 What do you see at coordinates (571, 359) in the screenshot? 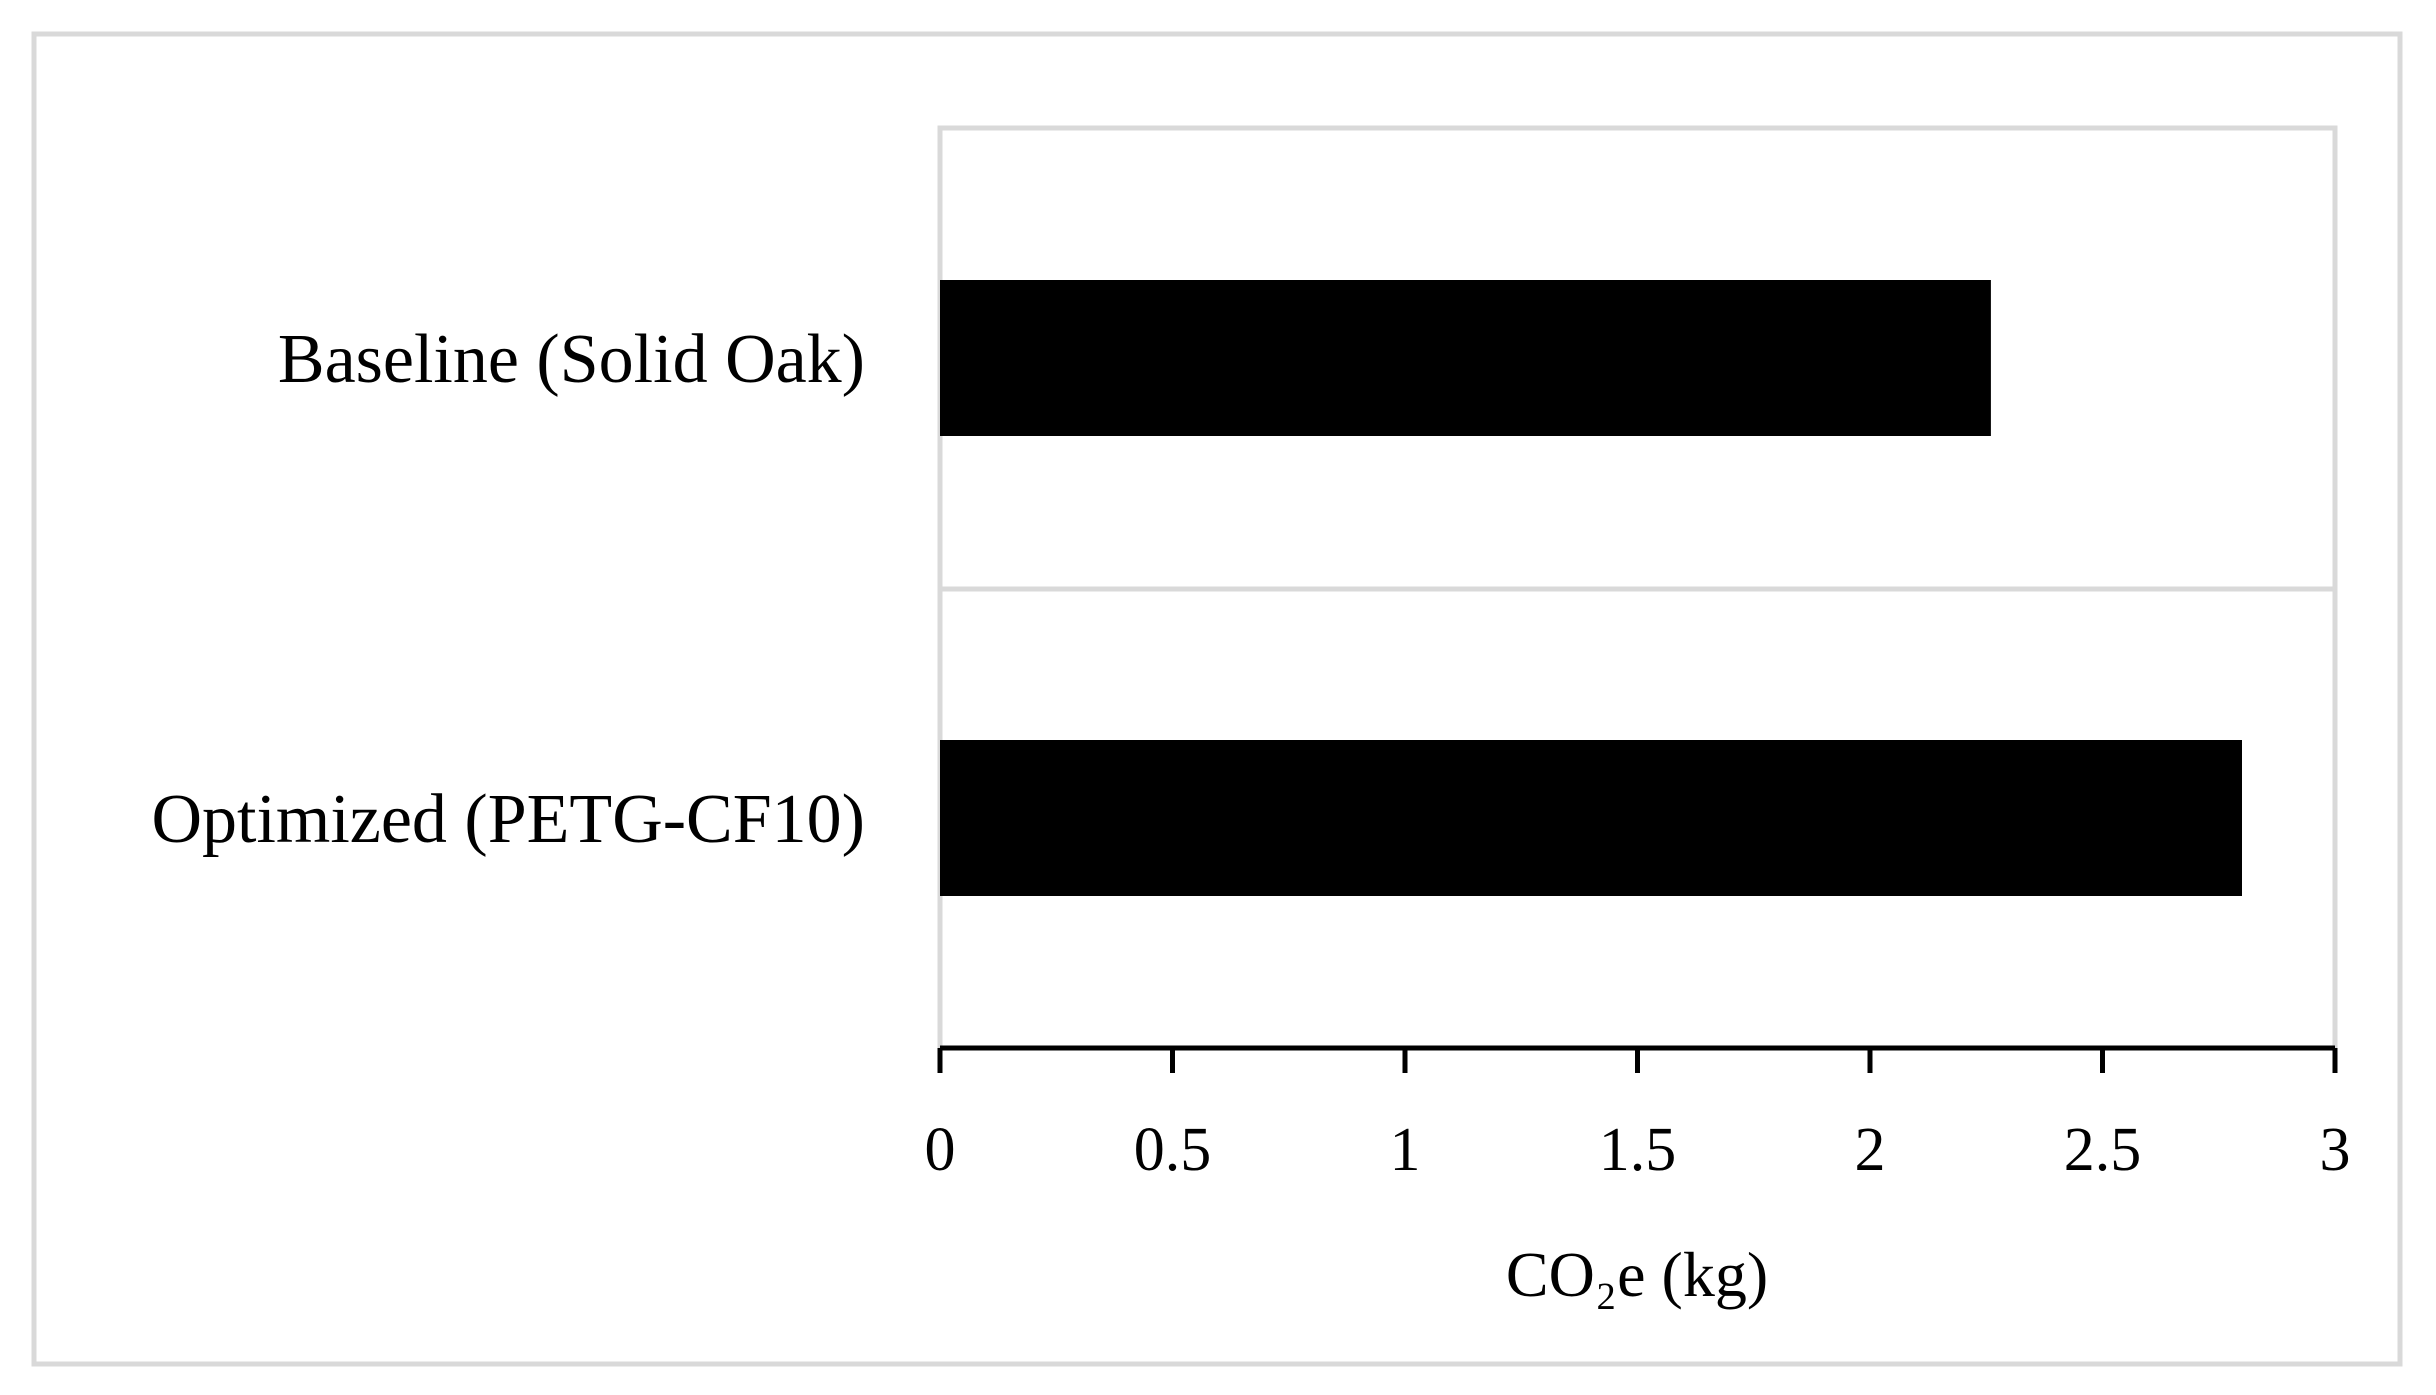
I see `category-label: Baseline (Solid Oak)` at bounding box center [571, 359].